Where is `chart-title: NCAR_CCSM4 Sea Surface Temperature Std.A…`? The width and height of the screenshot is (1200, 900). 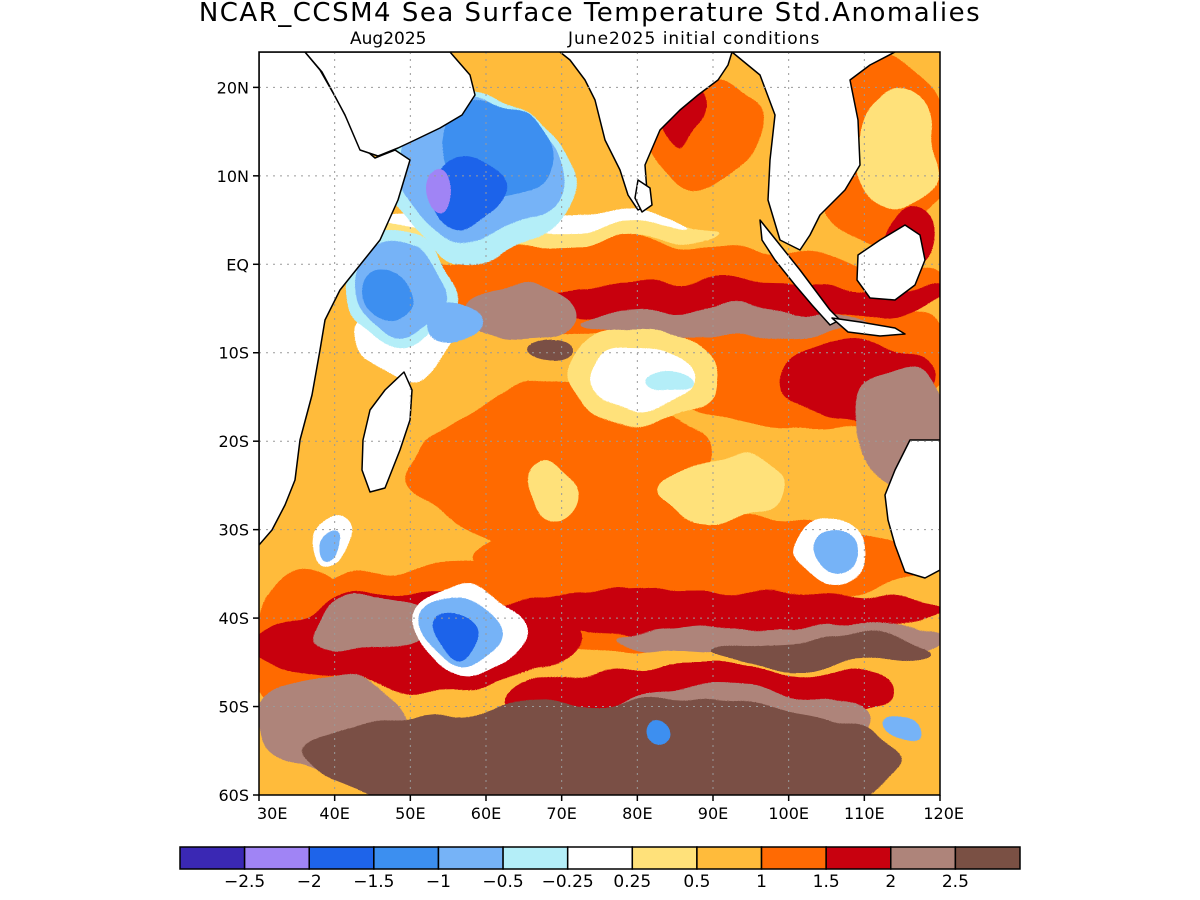
chart-title: NCAR_CCSM4 Sea Surface Temperature Std.A… is located at coordinates (590, 14).